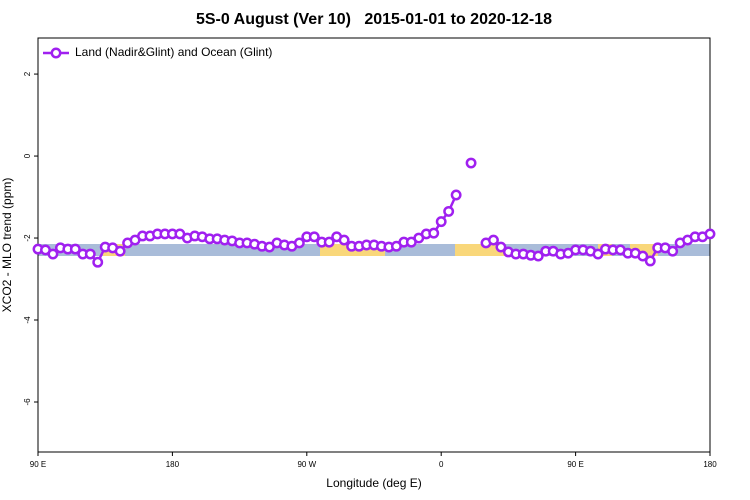 The height and width of the screenshot is (500, 750). Describe the element at coordinates (27, 238) in the screenshot. I see `y-tick-label: -2` at that location.